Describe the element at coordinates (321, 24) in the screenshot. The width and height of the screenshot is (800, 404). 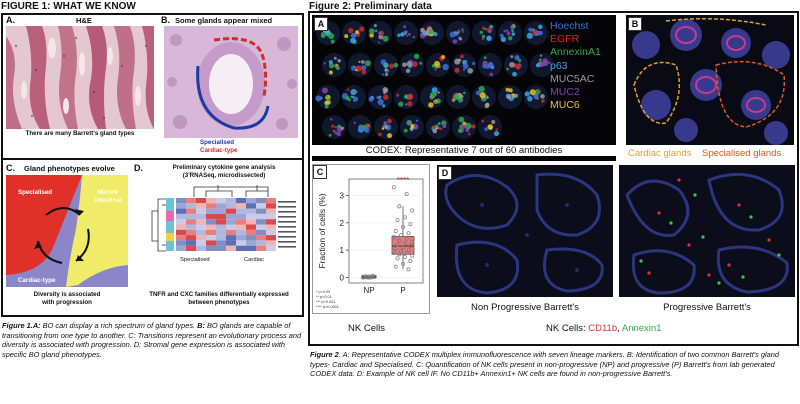
I see `fig2-panel-a-letter: A` at that location.